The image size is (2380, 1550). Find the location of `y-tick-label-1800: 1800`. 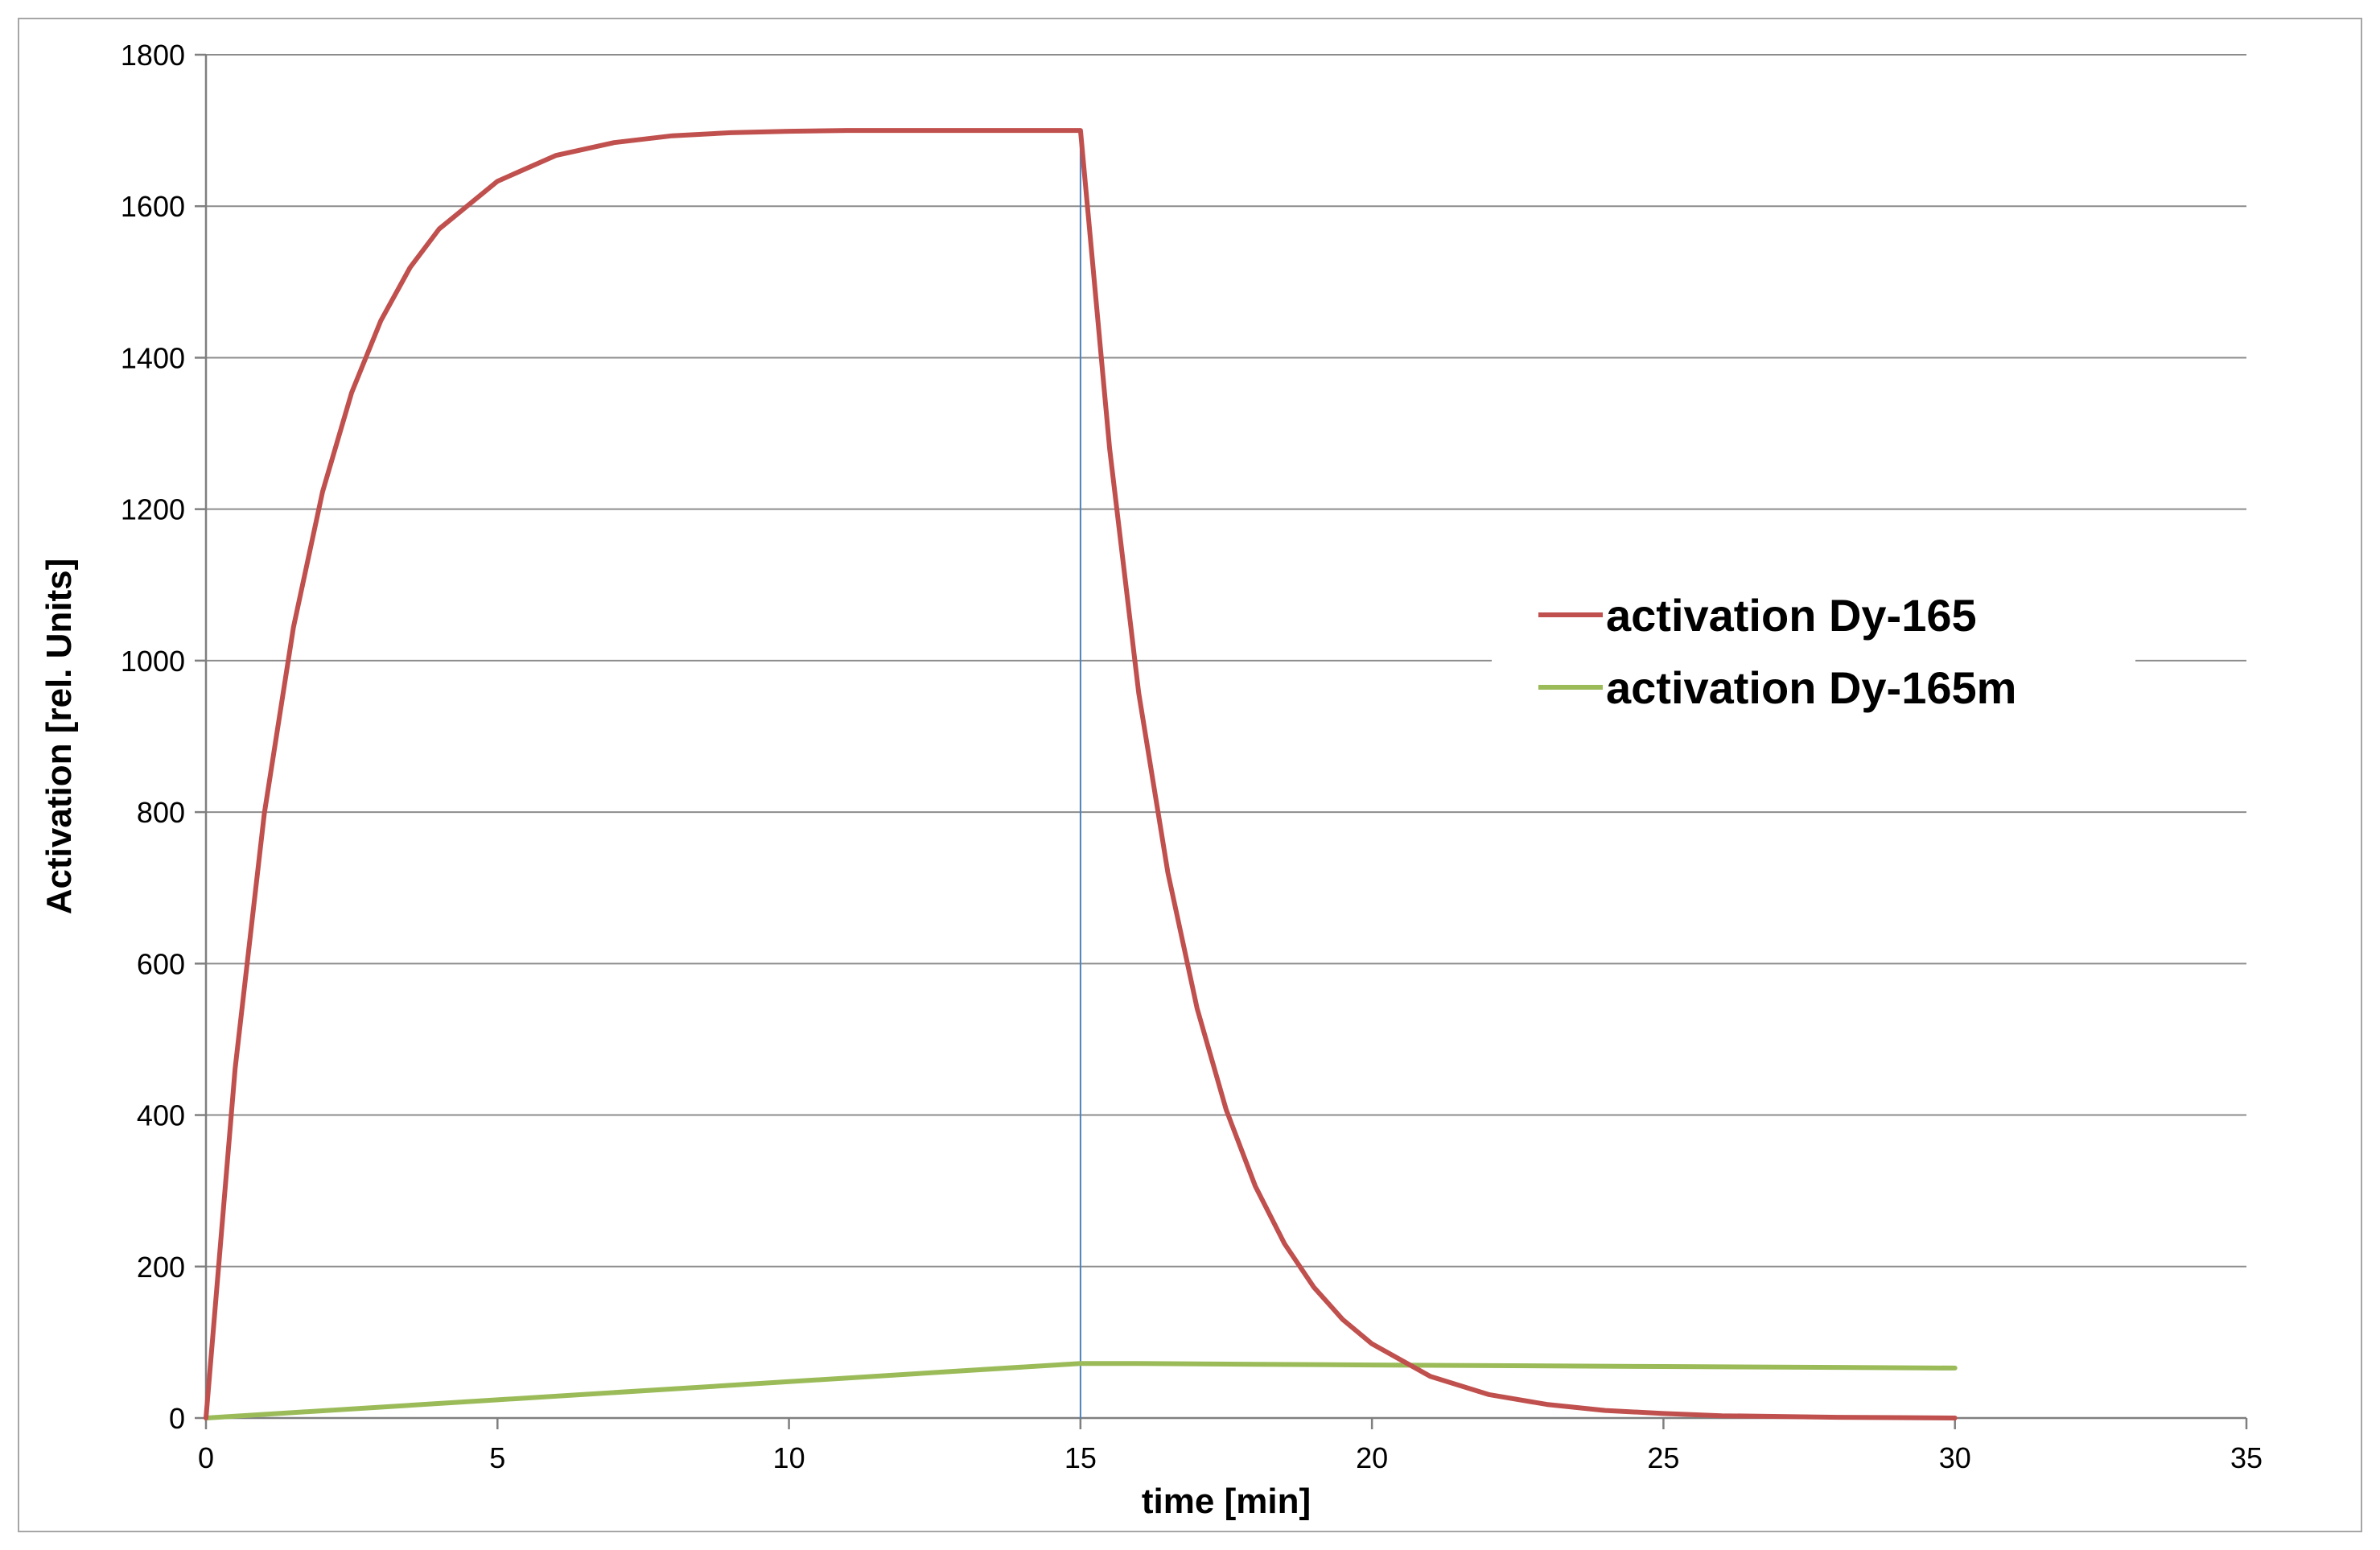

y-tick-label-1800: 1800 is located at coordinates (153, 56).